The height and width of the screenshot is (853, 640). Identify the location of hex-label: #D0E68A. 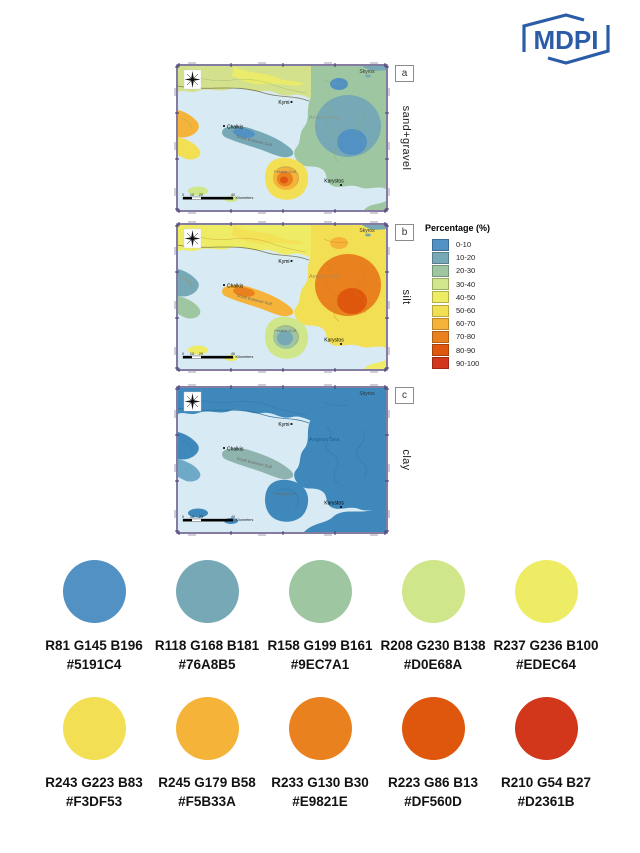
(433, 664).